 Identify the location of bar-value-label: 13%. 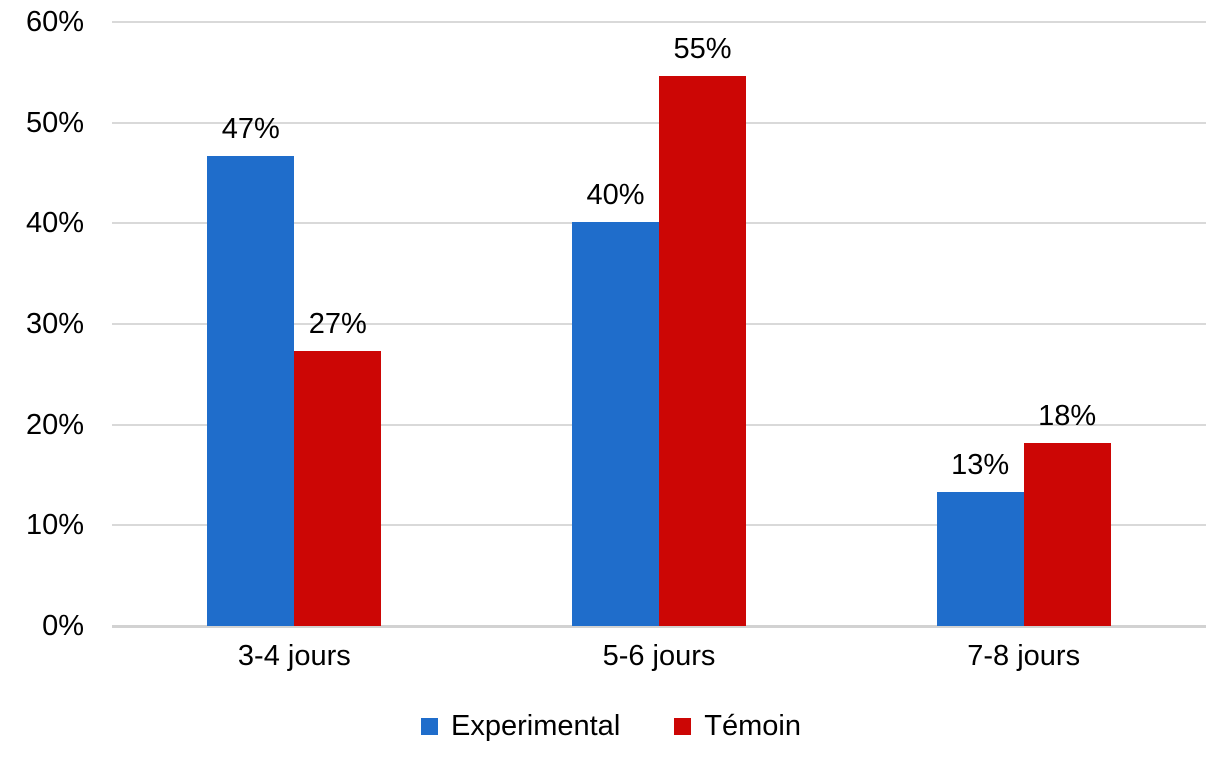
(980, 465).